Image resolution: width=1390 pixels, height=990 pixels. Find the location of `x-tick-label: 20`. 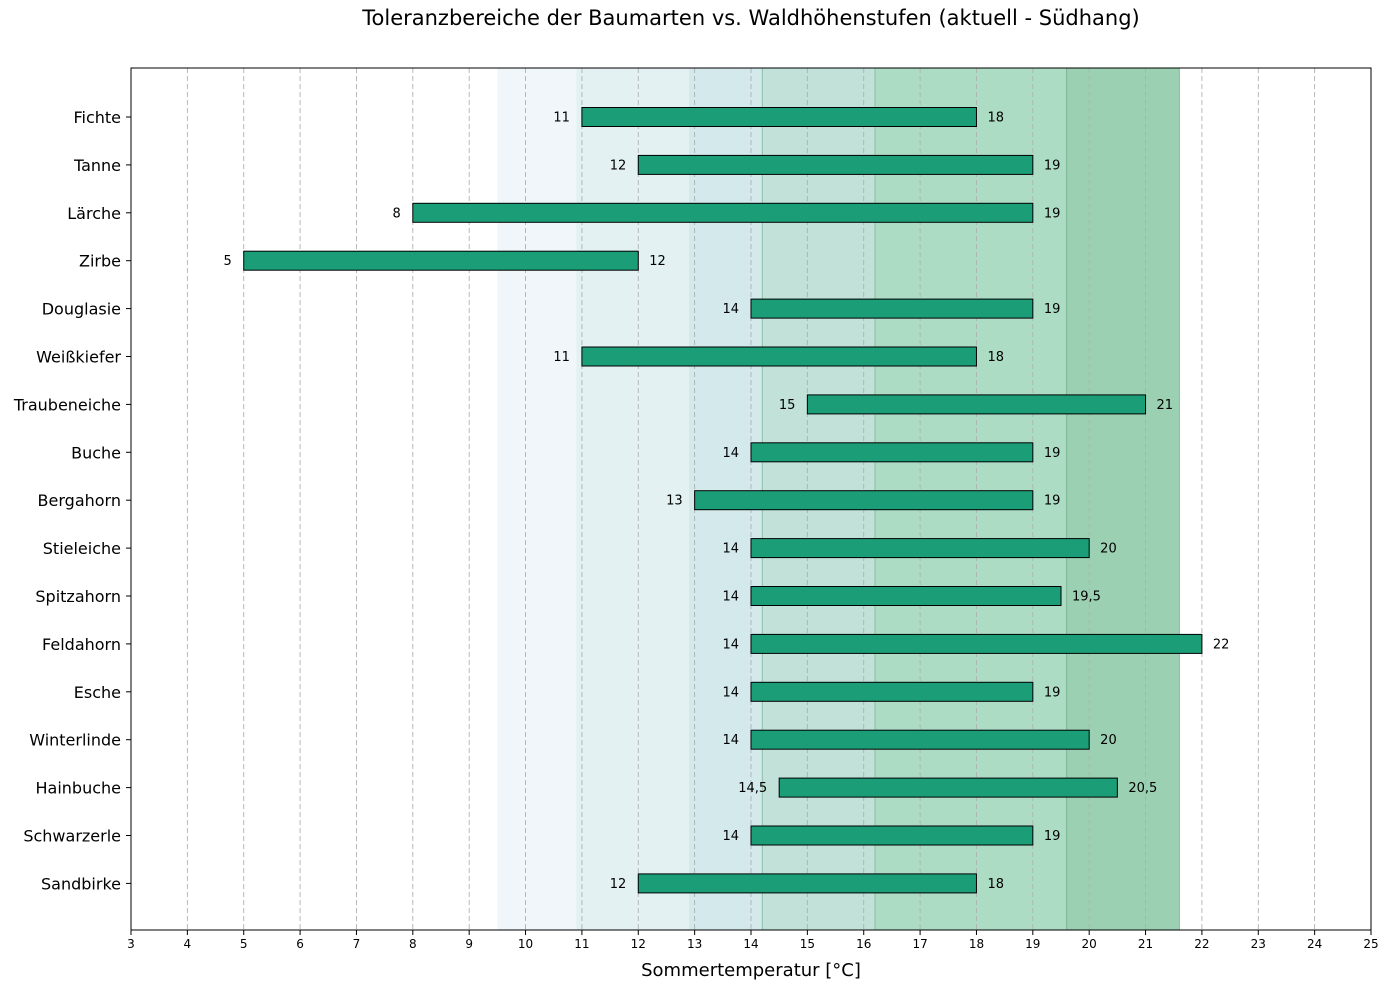

x-tick-label: 20 is located at coordinates (1089, 944).